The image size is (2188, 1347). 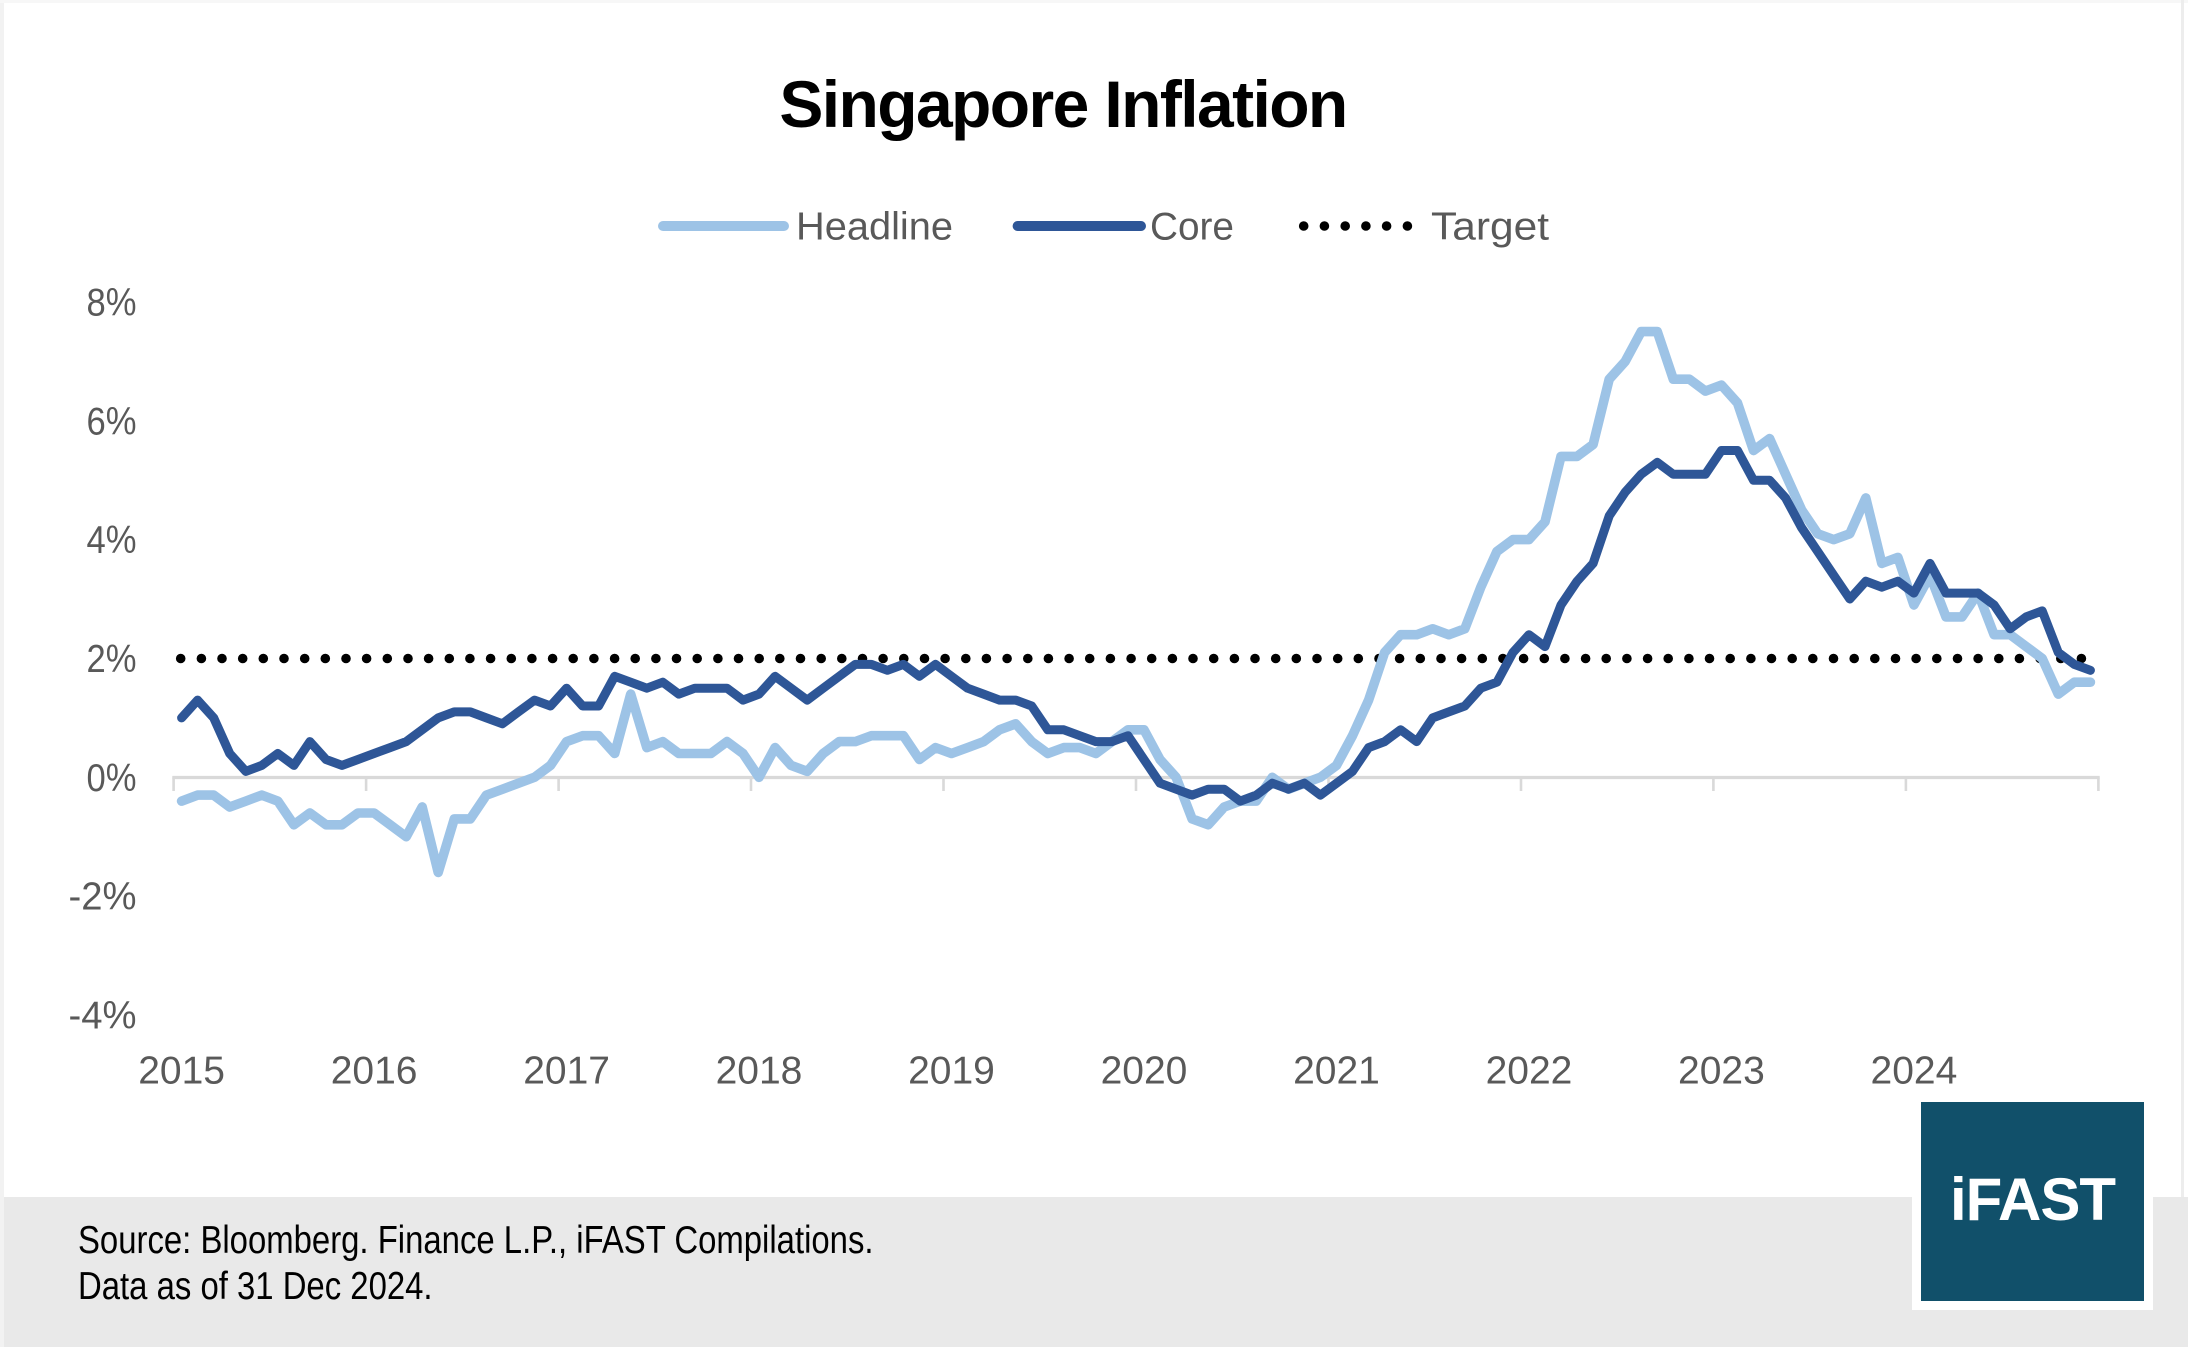 What do you see at coordinates (112, 659) in the screenshot?
I see `svg-text: 2%` at bounding box center [112, 659].